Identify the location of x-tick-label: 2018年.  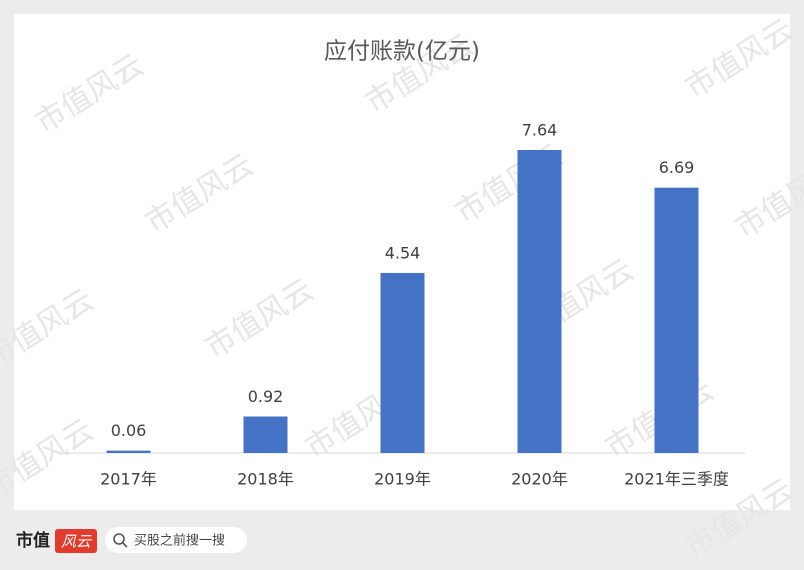
(265, 479).